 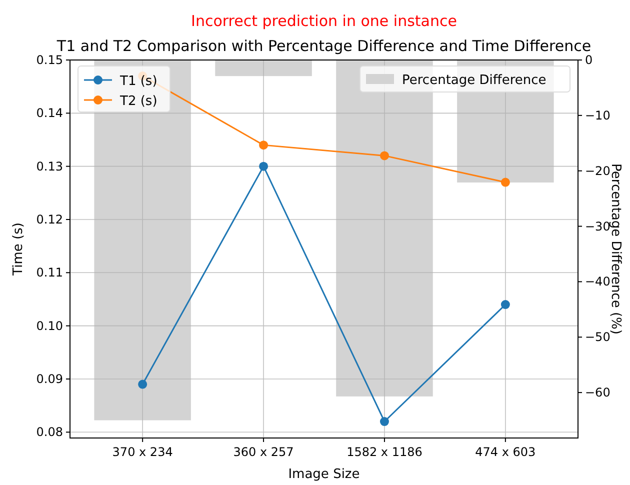 What do you see at coordinates (49, 325) in the screenshot?
I see `y-tick-label: 0.10` at bounding box center [49, 325].